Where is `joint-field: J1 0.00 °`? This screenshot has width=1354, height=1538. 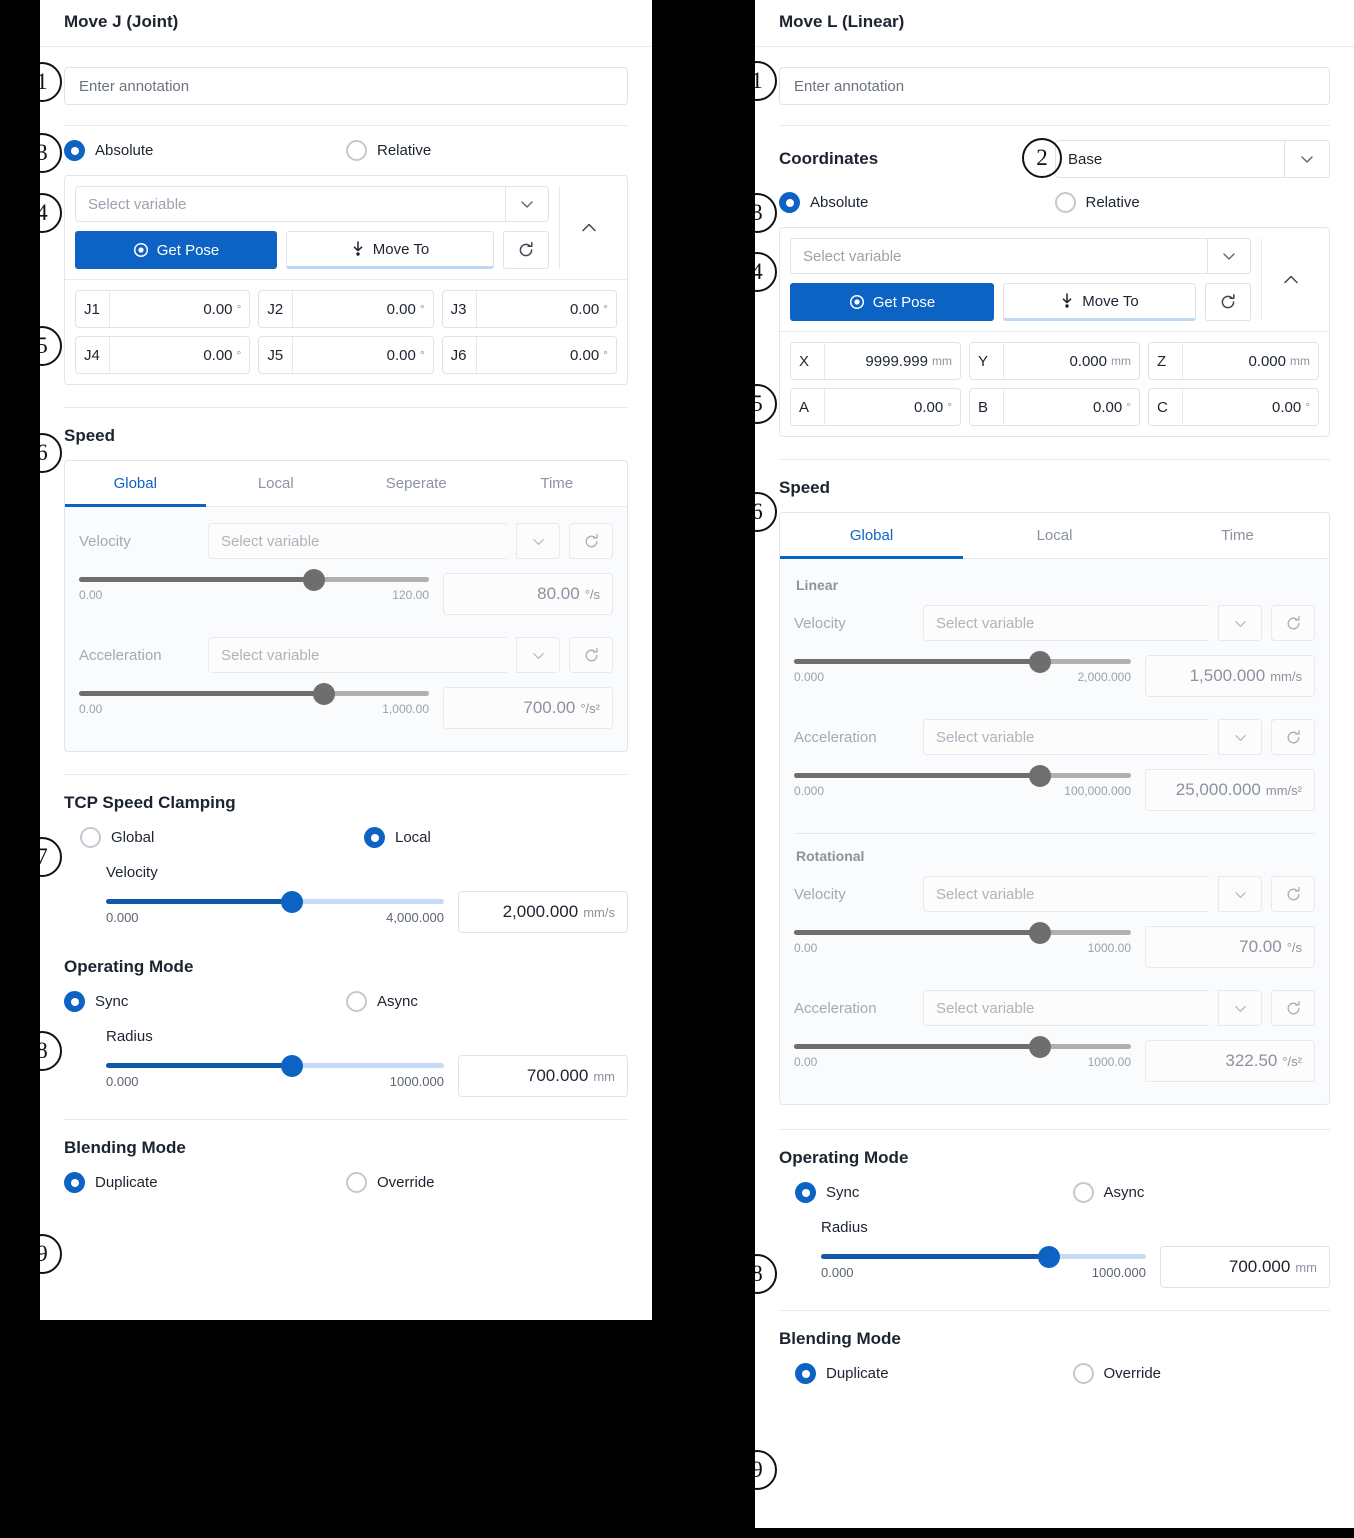 joint-field: J1 0.00 ° is located at coordinates (163, 309).